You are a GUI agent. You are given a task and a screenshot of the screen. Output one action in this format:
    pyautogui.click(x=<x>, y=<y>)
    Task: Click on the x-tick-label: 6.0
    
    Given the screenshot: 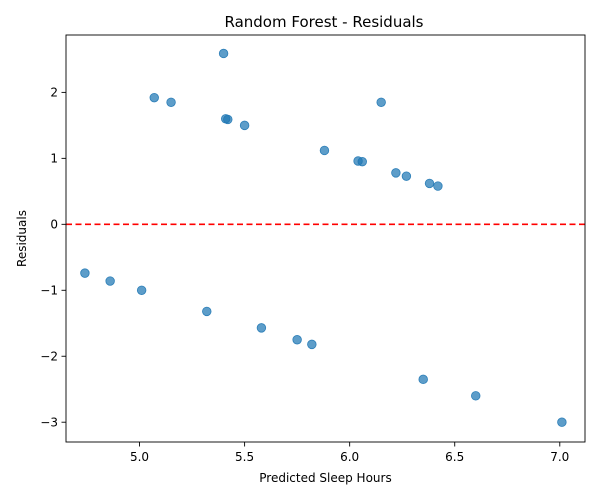 What is the action you would take?
    pyautogui.click(x=349, y=457)
    